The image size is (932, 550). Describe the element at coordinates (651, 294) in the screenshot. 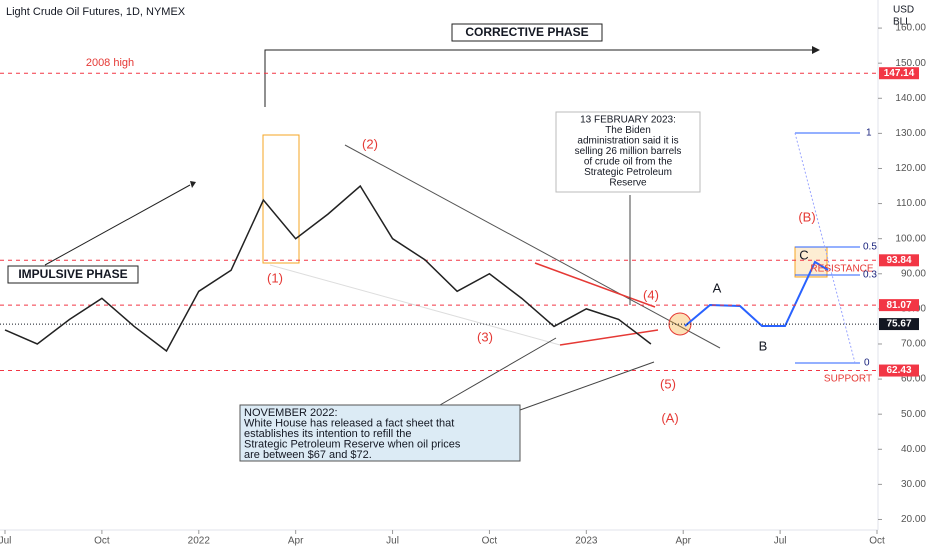

I see `wave-label: (4)` at that location.